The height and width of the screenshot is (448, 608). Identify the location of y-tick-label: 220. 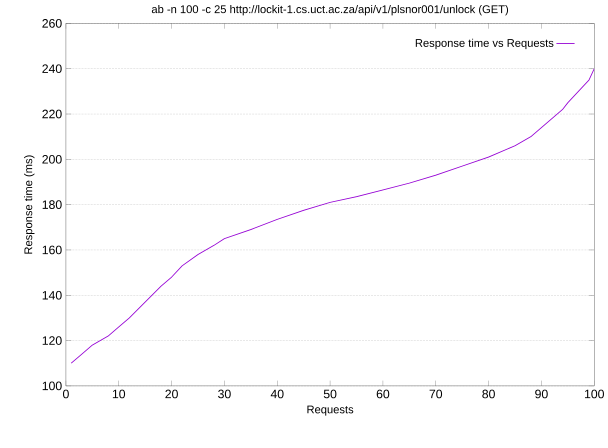
(52, 114).